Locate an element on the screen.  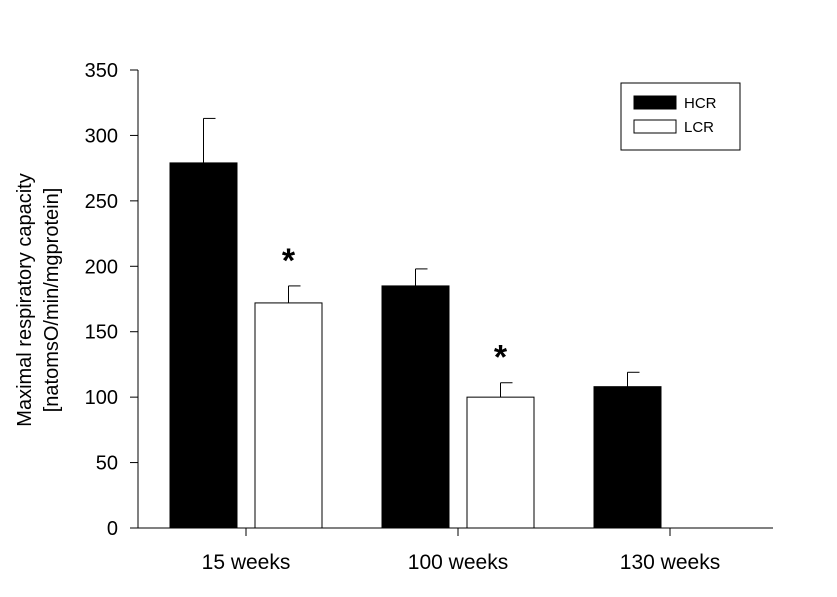
x-tick-label: 15 weeks is located at coordinates (246, 562).